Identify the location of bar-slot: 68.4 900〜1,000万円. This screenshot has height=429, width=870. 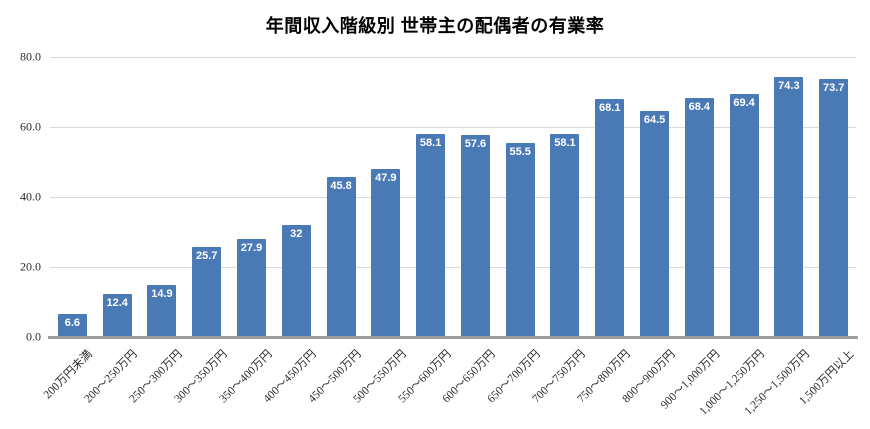
(690, 234).